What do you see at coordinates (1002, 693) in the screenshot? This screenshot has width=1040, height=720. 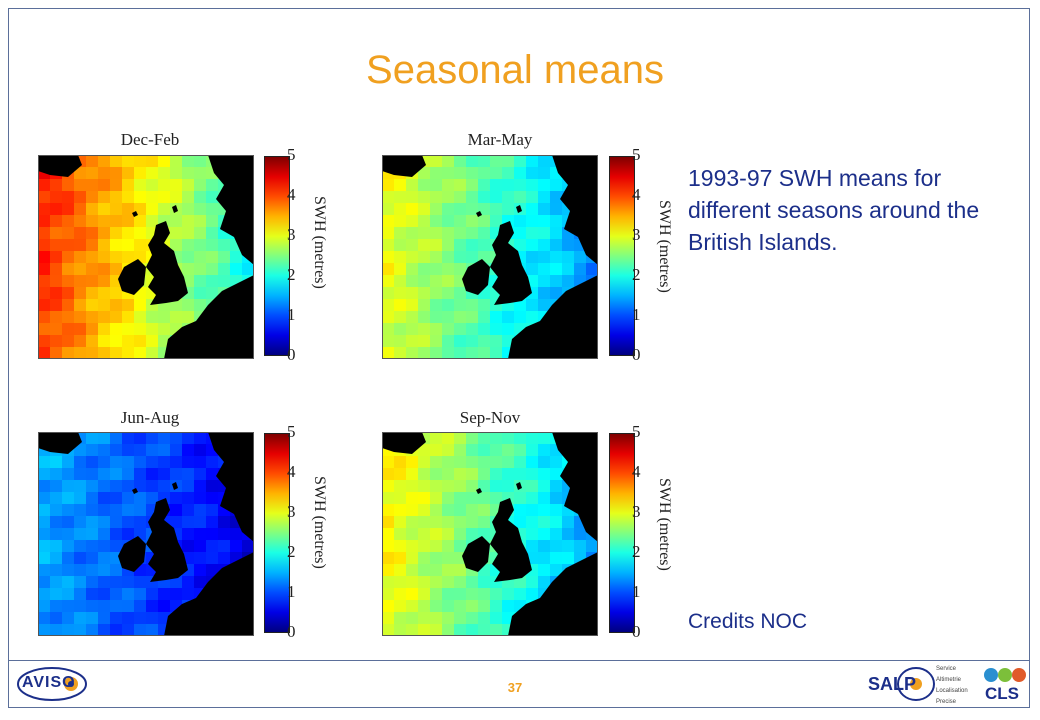 I see `cls-logo-text: CLS` at bounding box center [1002, 693].